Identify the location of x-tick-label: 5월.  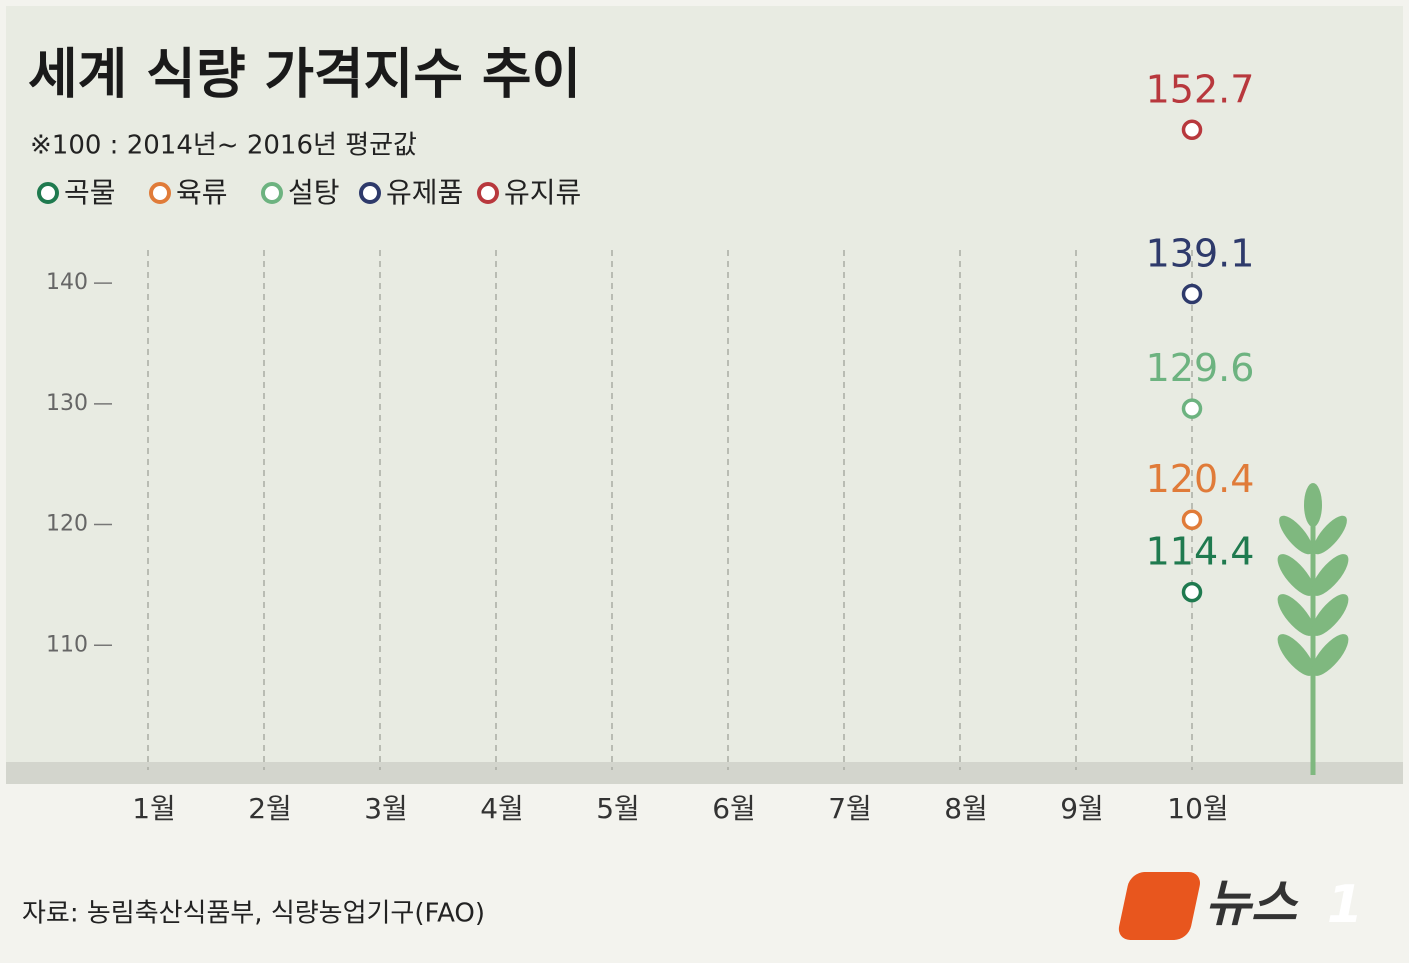
(618, 808).